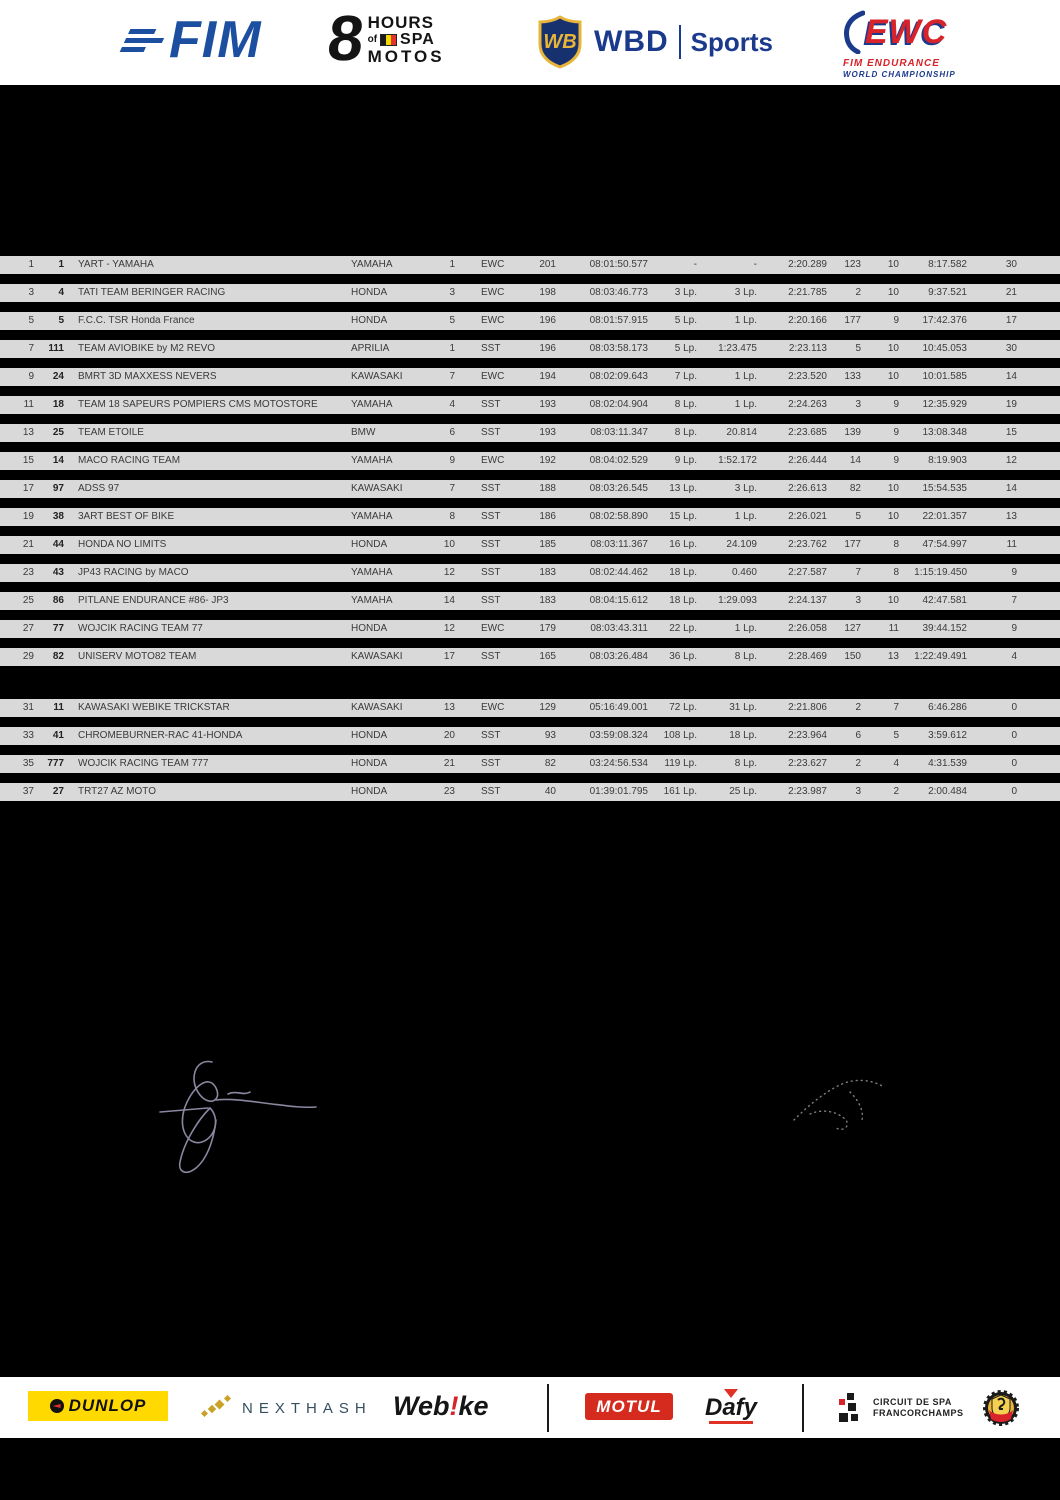 The image size is (1060, 1500). I want to click on cell-pit-time: 47:54.997, so click(945, 545).